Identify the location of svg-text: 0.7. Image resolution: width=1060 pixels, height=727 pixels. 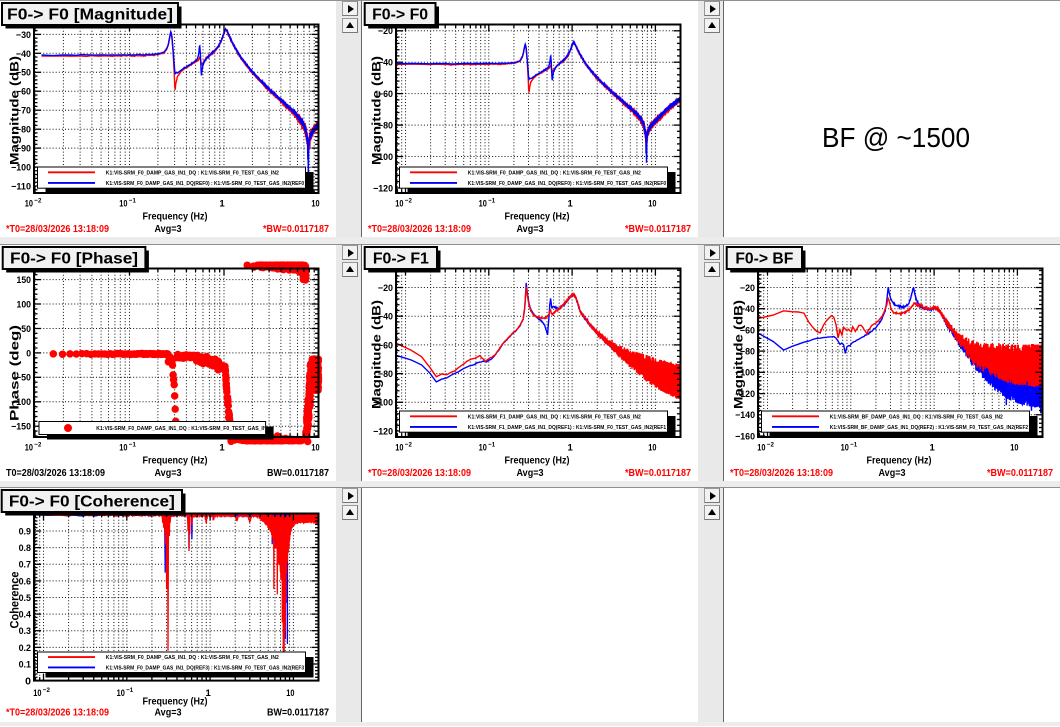
(25, 565).